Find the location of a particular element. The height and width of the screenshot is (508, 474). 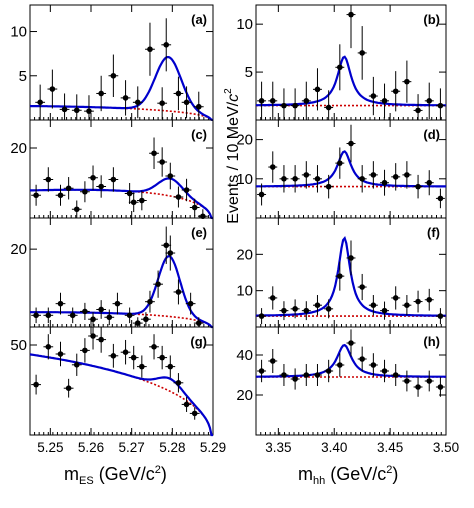

panel-c: 20 (c) is located at coordinates (112, 169).